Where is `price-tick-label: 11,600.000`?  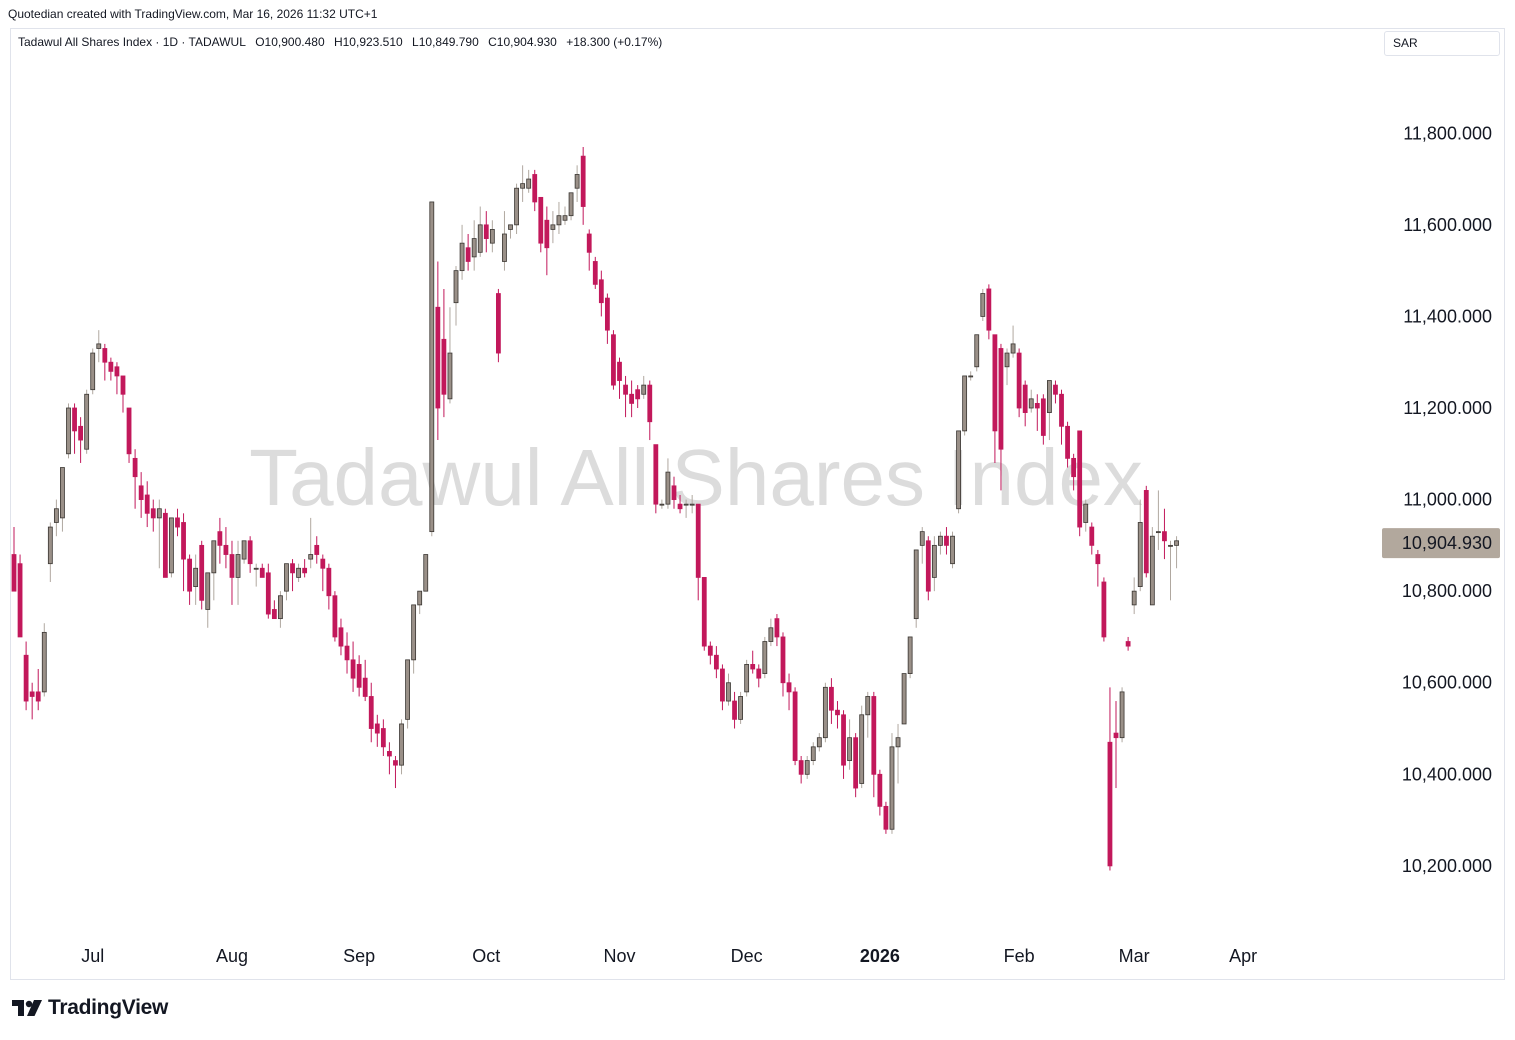 price-tick-label: 11,600.000 is located at coordinates (1447, 225).